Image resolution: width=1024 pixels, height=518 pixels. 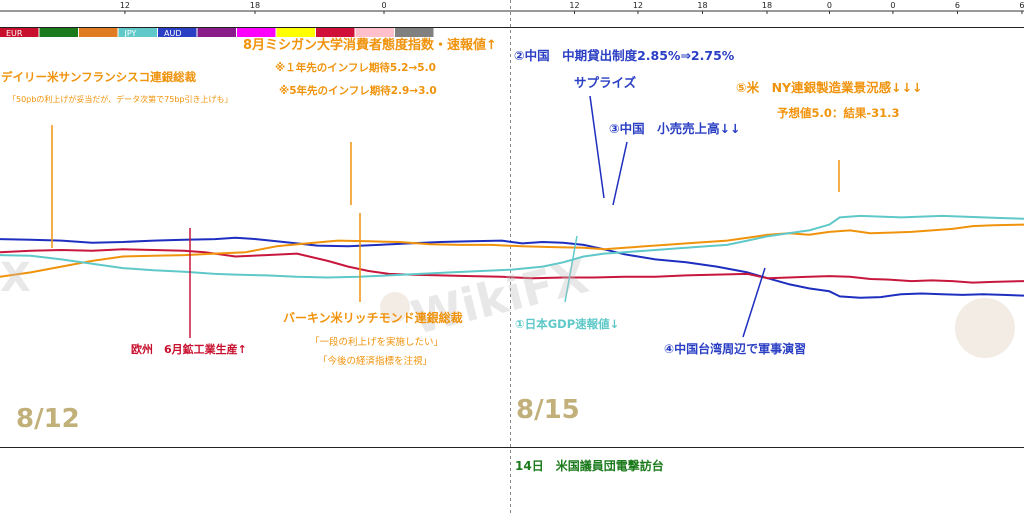 I want to click on legend-label: EUR, so click(x=14, y=33).